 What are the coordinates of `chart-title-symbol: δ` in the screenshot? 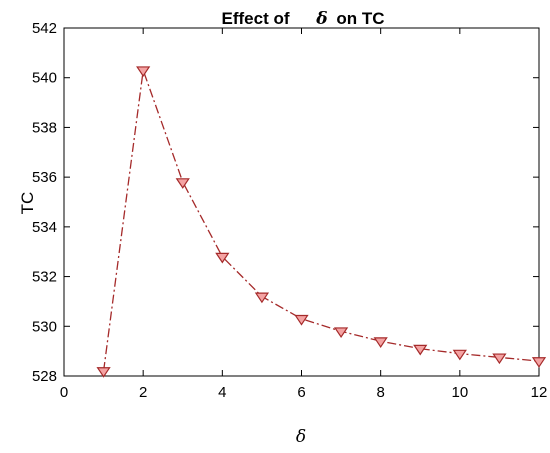 It's located at (321, 19).